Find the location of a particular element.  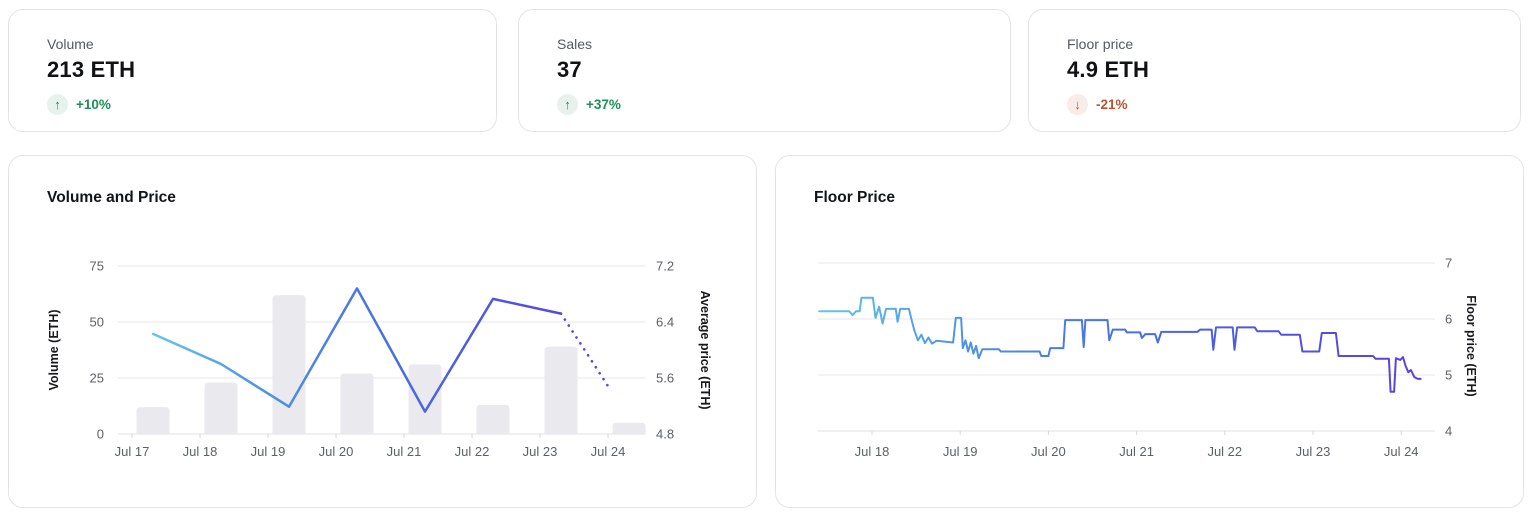

stat-card-sales: Sales 37 ↑ +37% is located at coordinates (764, 70).